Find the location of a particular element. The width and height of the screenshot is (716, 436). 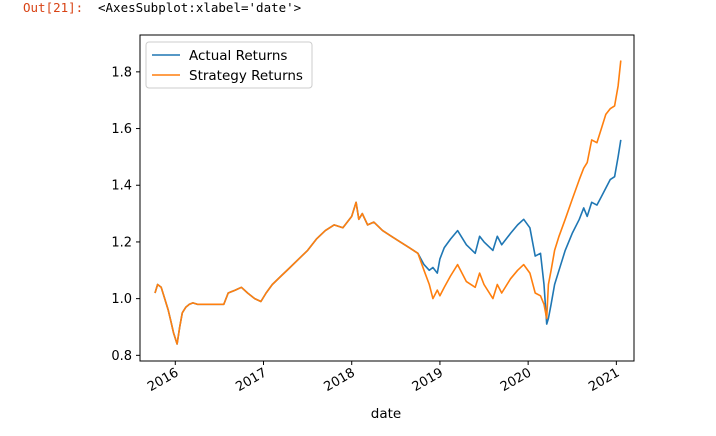

x-axis-label: date is located at coordinates (386, 414).